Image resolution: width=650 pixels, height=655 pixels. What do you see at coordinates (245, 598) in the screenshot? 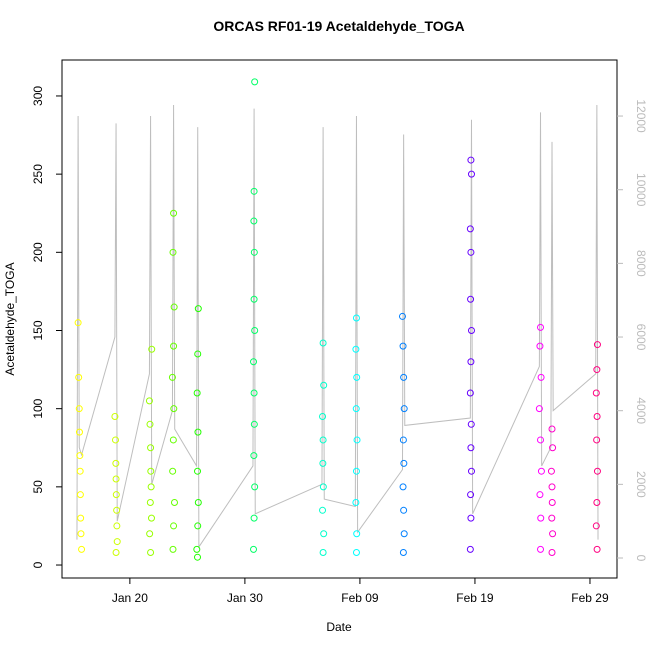
I see `x-tick-label: Jan 30` at bounding box center [245, 598].